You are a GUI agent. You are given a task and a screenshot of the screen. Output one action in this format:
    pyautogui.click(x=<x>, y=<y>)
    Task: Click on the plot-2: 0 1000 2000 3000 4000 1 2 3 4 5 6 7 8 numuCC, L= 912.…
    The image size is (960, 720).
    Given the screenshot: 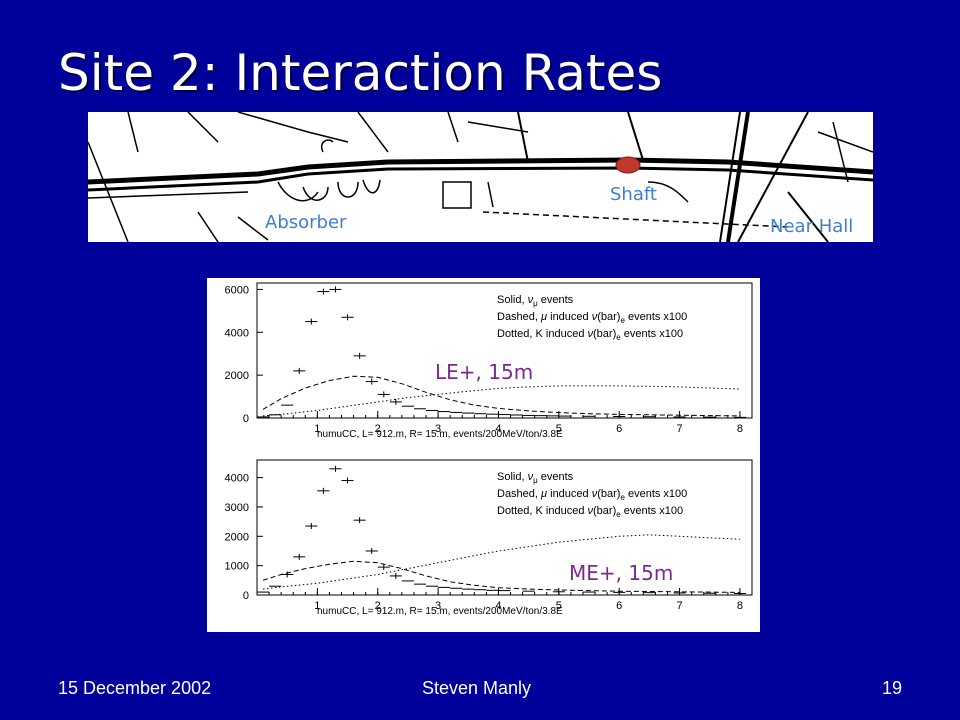 What is the action you would take?
    pyautogui.click(x=489, y=538)
    